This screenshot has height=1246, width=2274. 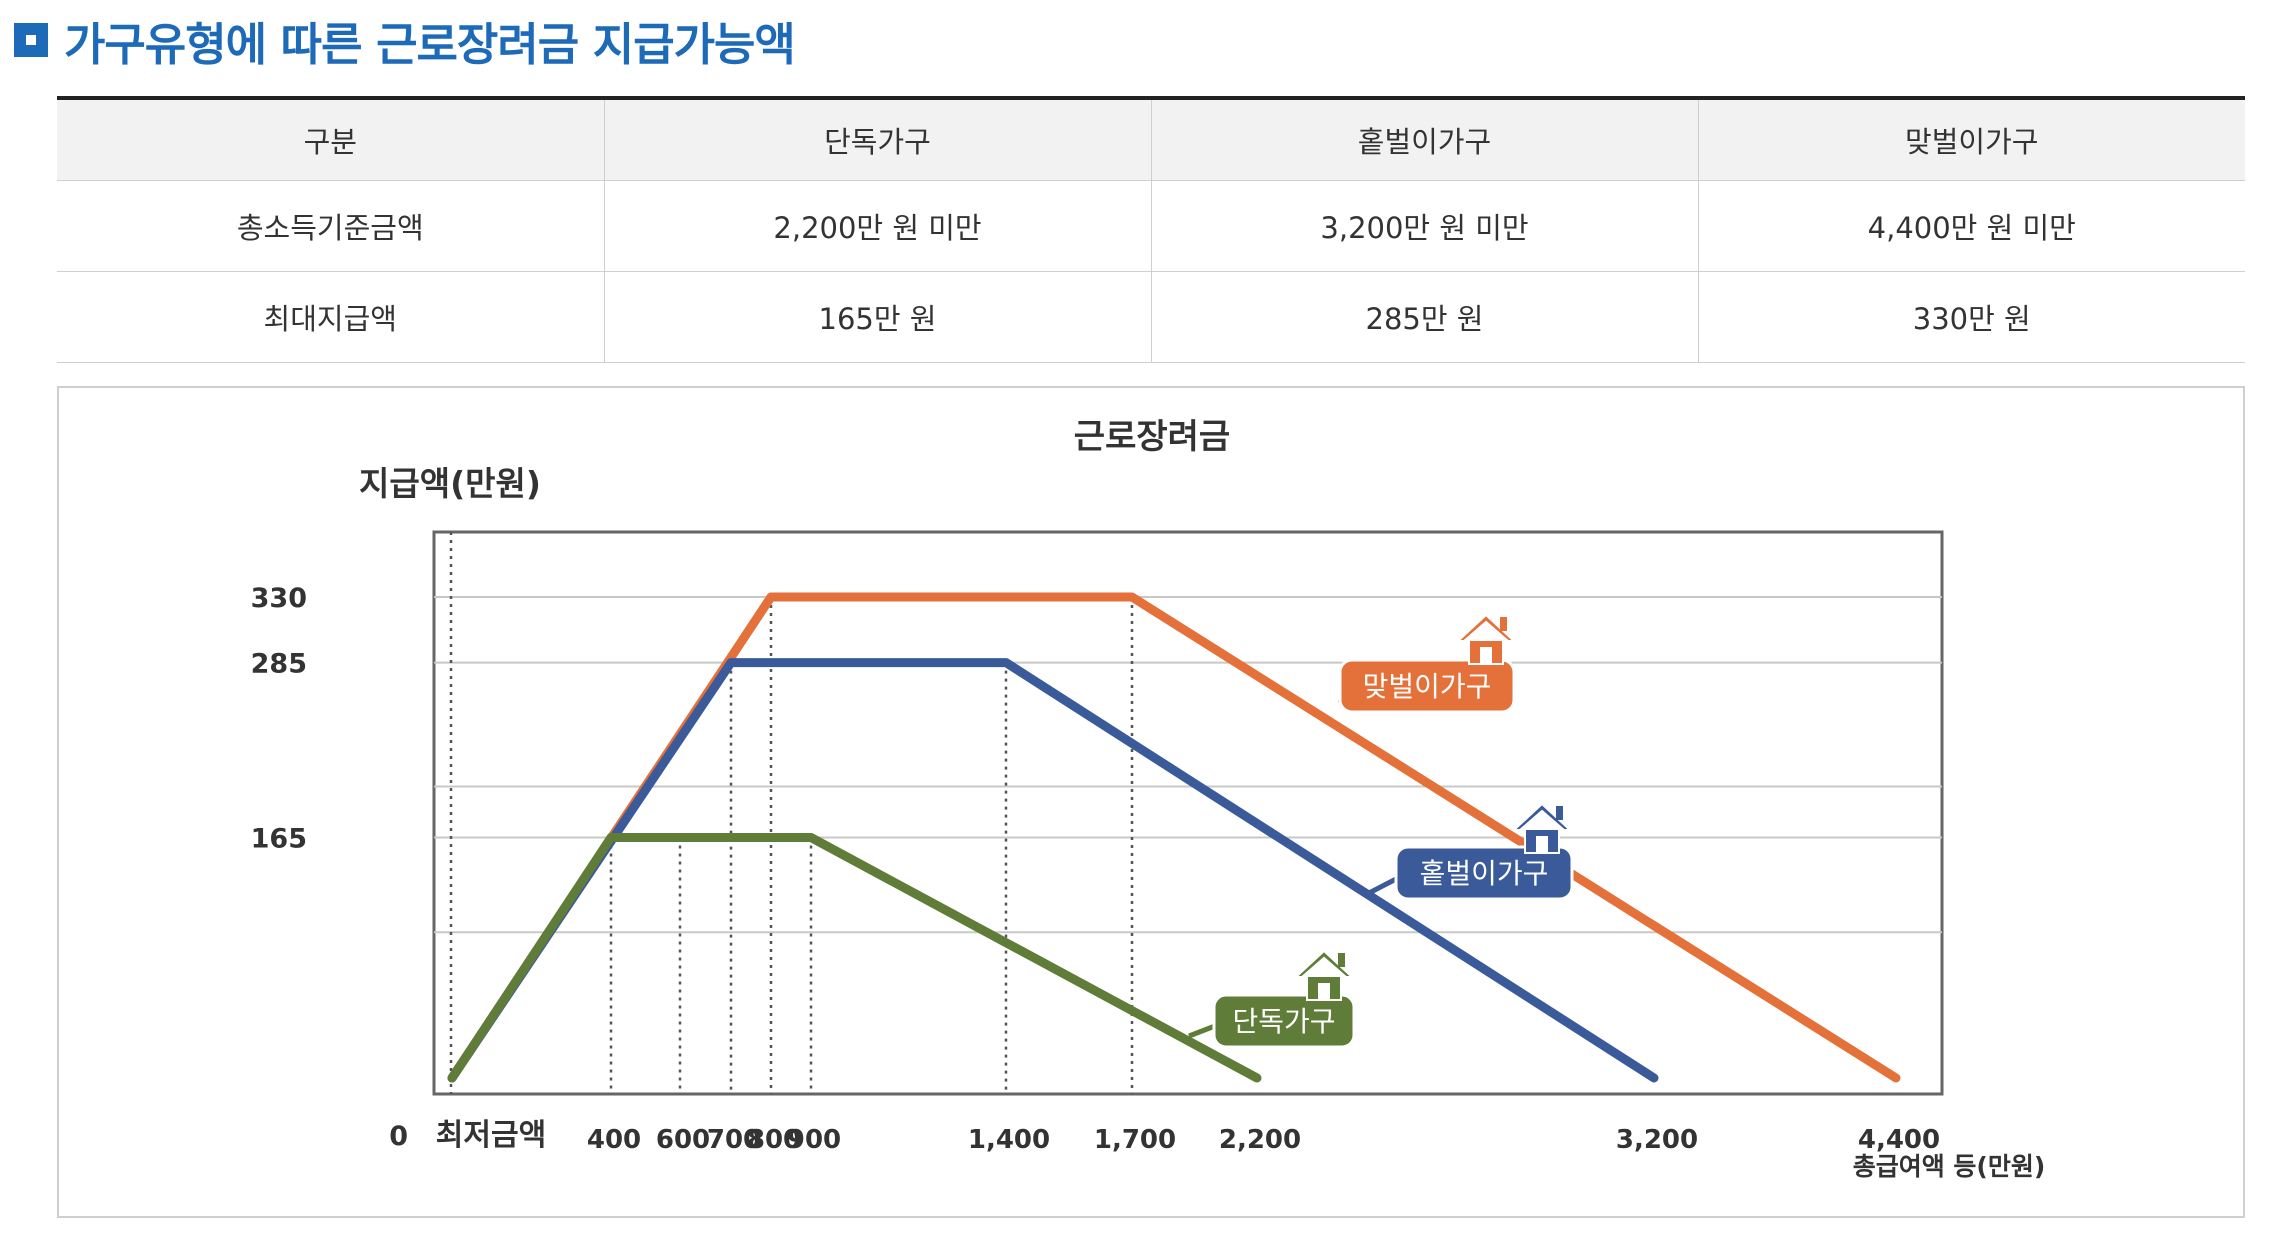 I want to click on square-bullet-icon, so click(x=31, y=40).